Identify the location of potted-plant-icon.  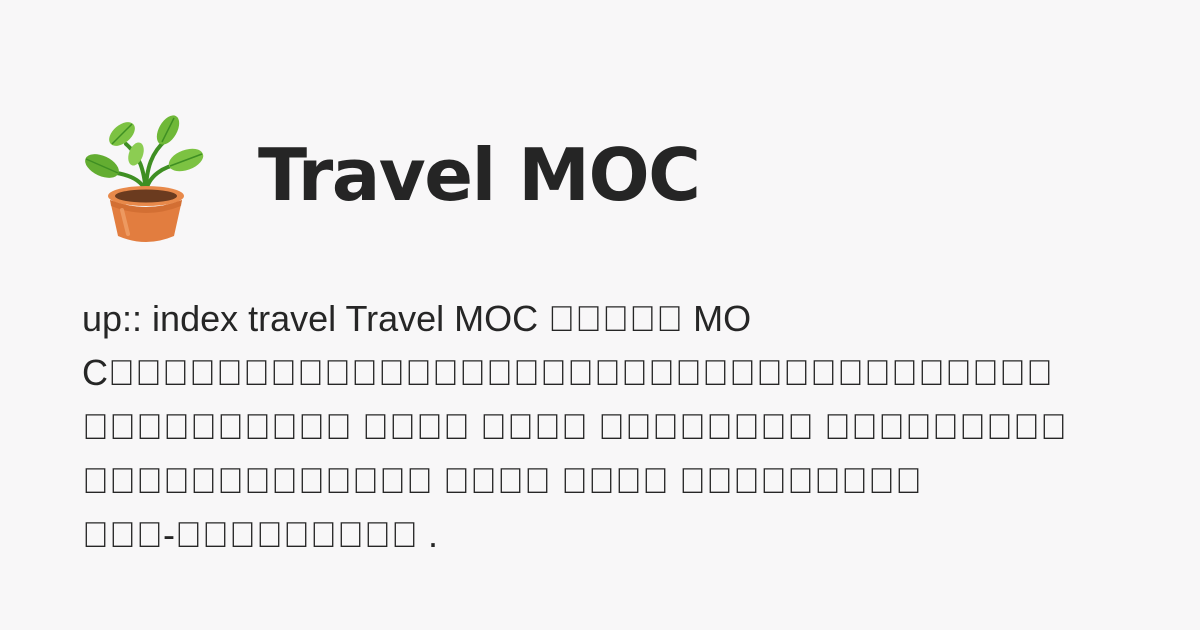
(144, 178).